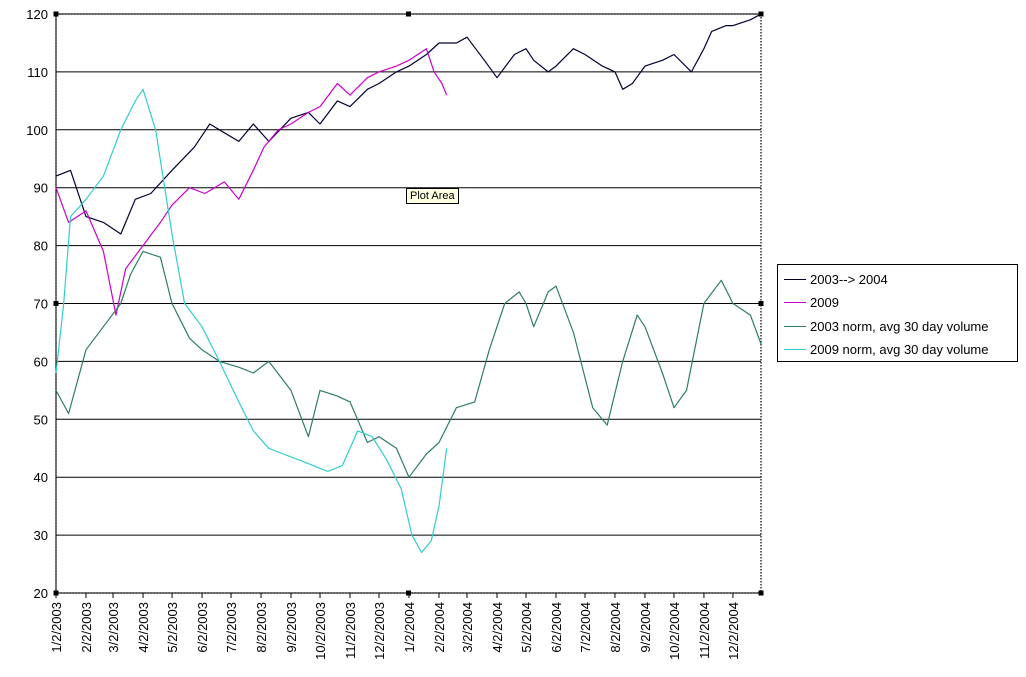  Describe the element at coordinates (41, 246) in the screenshot. I see `y-tick-label: 80` at that location.